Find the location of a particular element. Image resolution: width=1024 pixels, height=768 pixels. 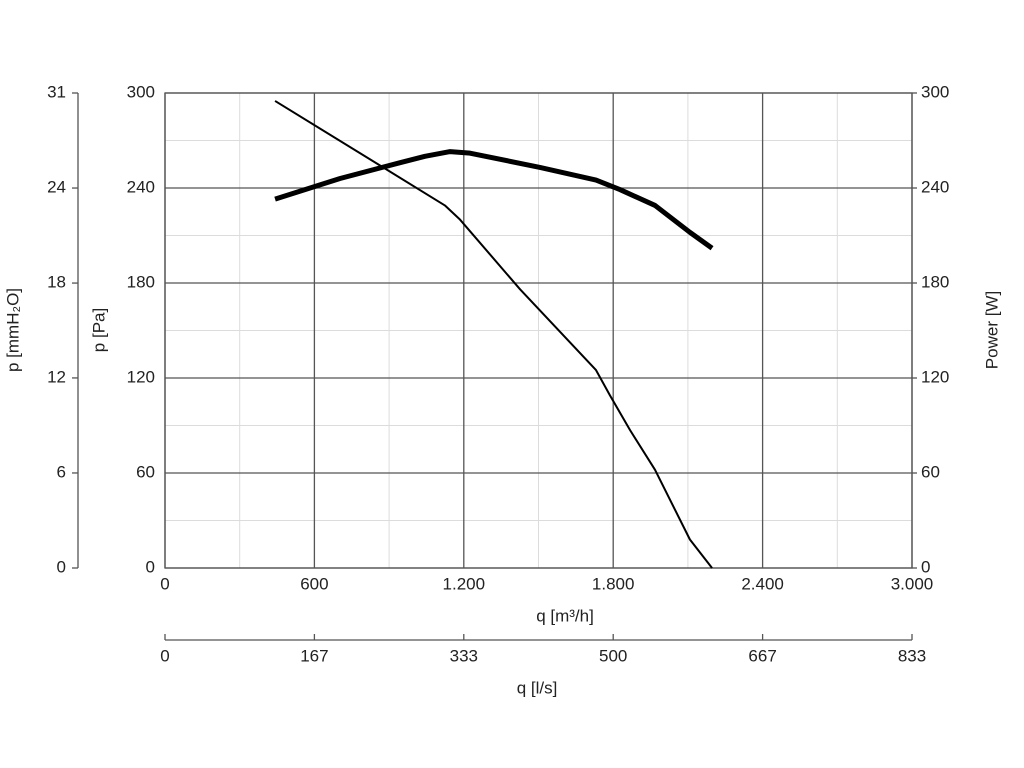

y2-tick-label: 300 is located at coordinates (935, 91).